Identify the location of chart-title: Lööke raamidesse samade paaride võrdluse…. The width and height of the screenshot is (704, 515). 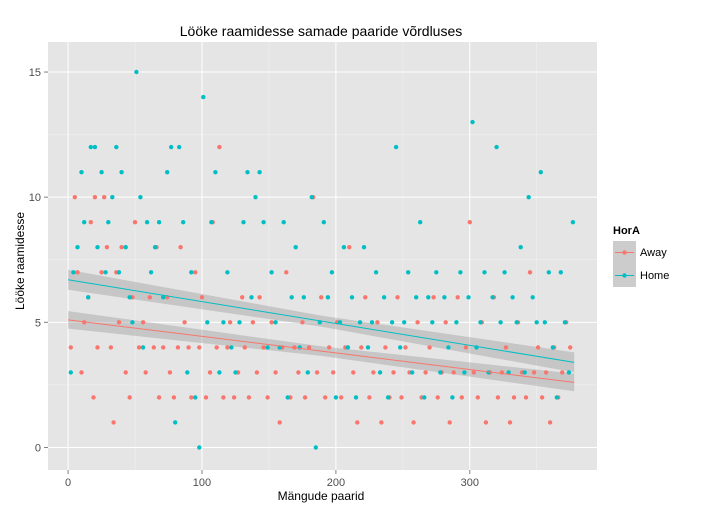
(321, 31).